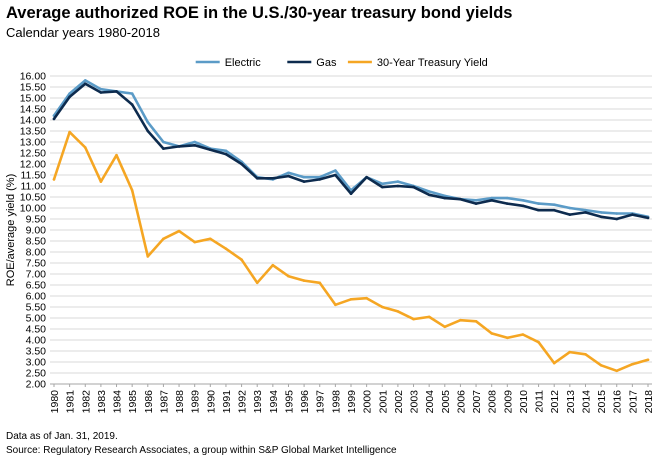 This screenshot has width=660, height=461. I want to click on y-tick-label: 13.00, so click(33, 143).